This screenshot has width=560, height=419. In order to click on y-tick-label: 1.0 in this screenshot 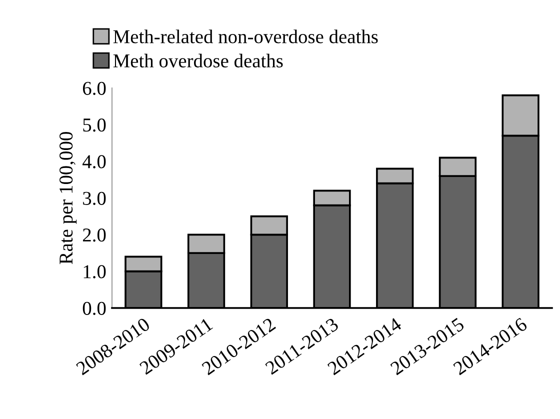, I will do `click(95, 271)`.